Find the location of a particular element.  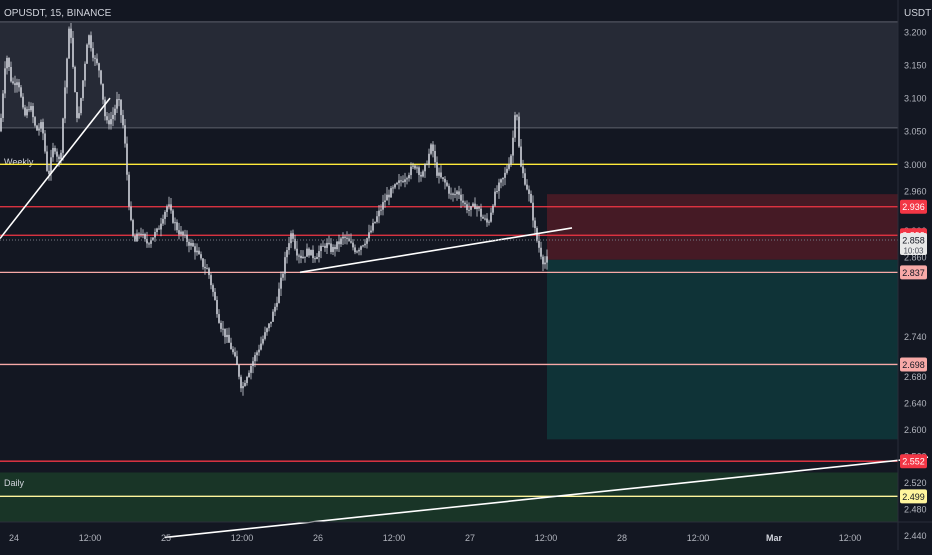

price-tick: 2.960 is located at coordinates (915, 191).